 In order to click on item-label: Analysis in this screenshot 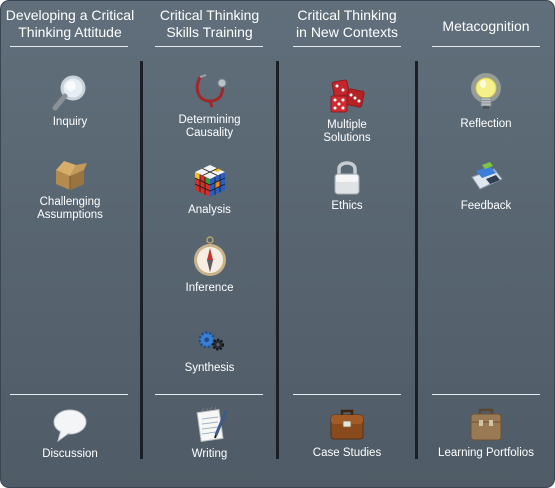, I will do `click(209, 210)`.